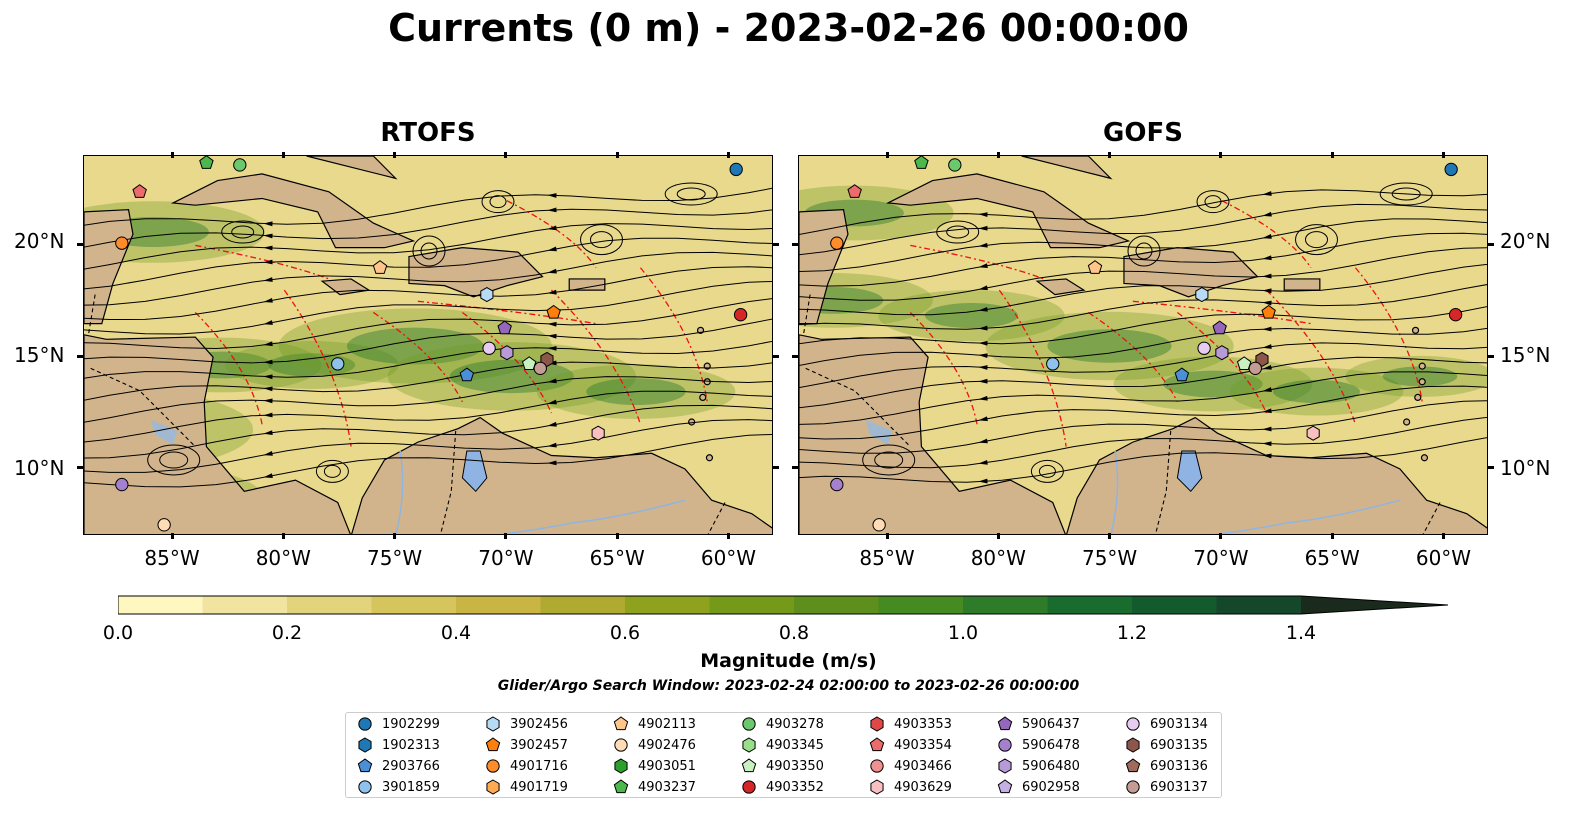 Image resolution: width=1577 pixels, height=827 pixels. I want to click on legend-item: 3902456, so click(526, 724).